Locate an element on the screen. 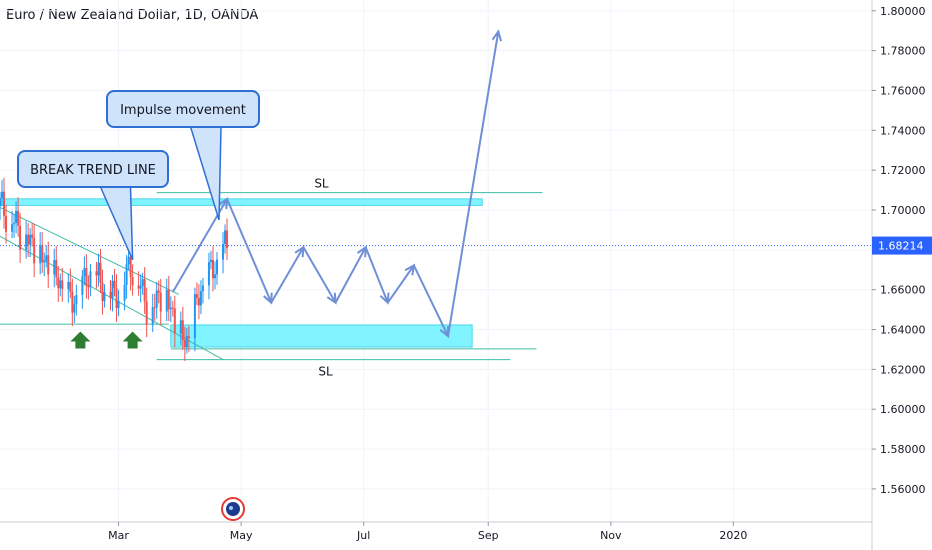 The image size is (932, 550). logo-core is located at coordinates (233, 509).